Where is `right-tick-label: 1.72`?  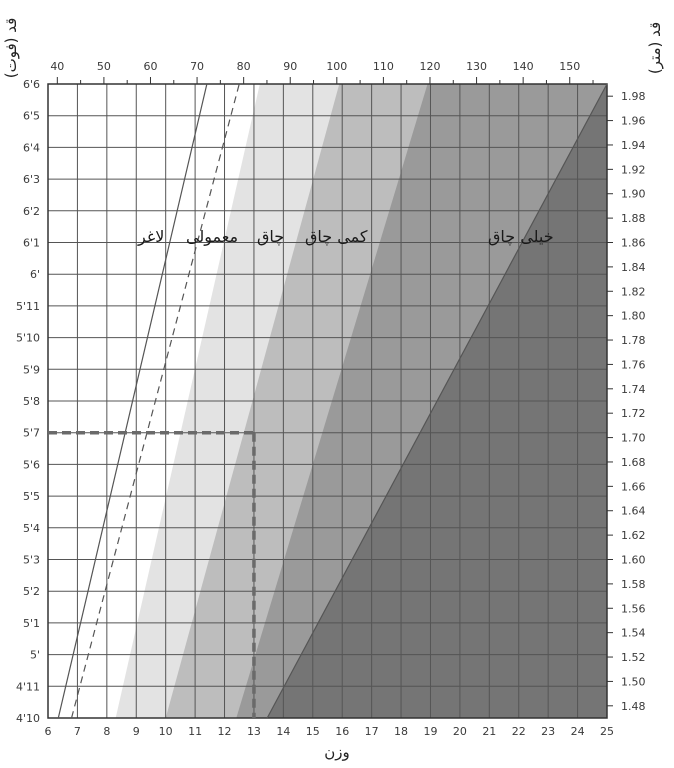 right-tick-label: 1.72 is located at coordinates (633, 413).